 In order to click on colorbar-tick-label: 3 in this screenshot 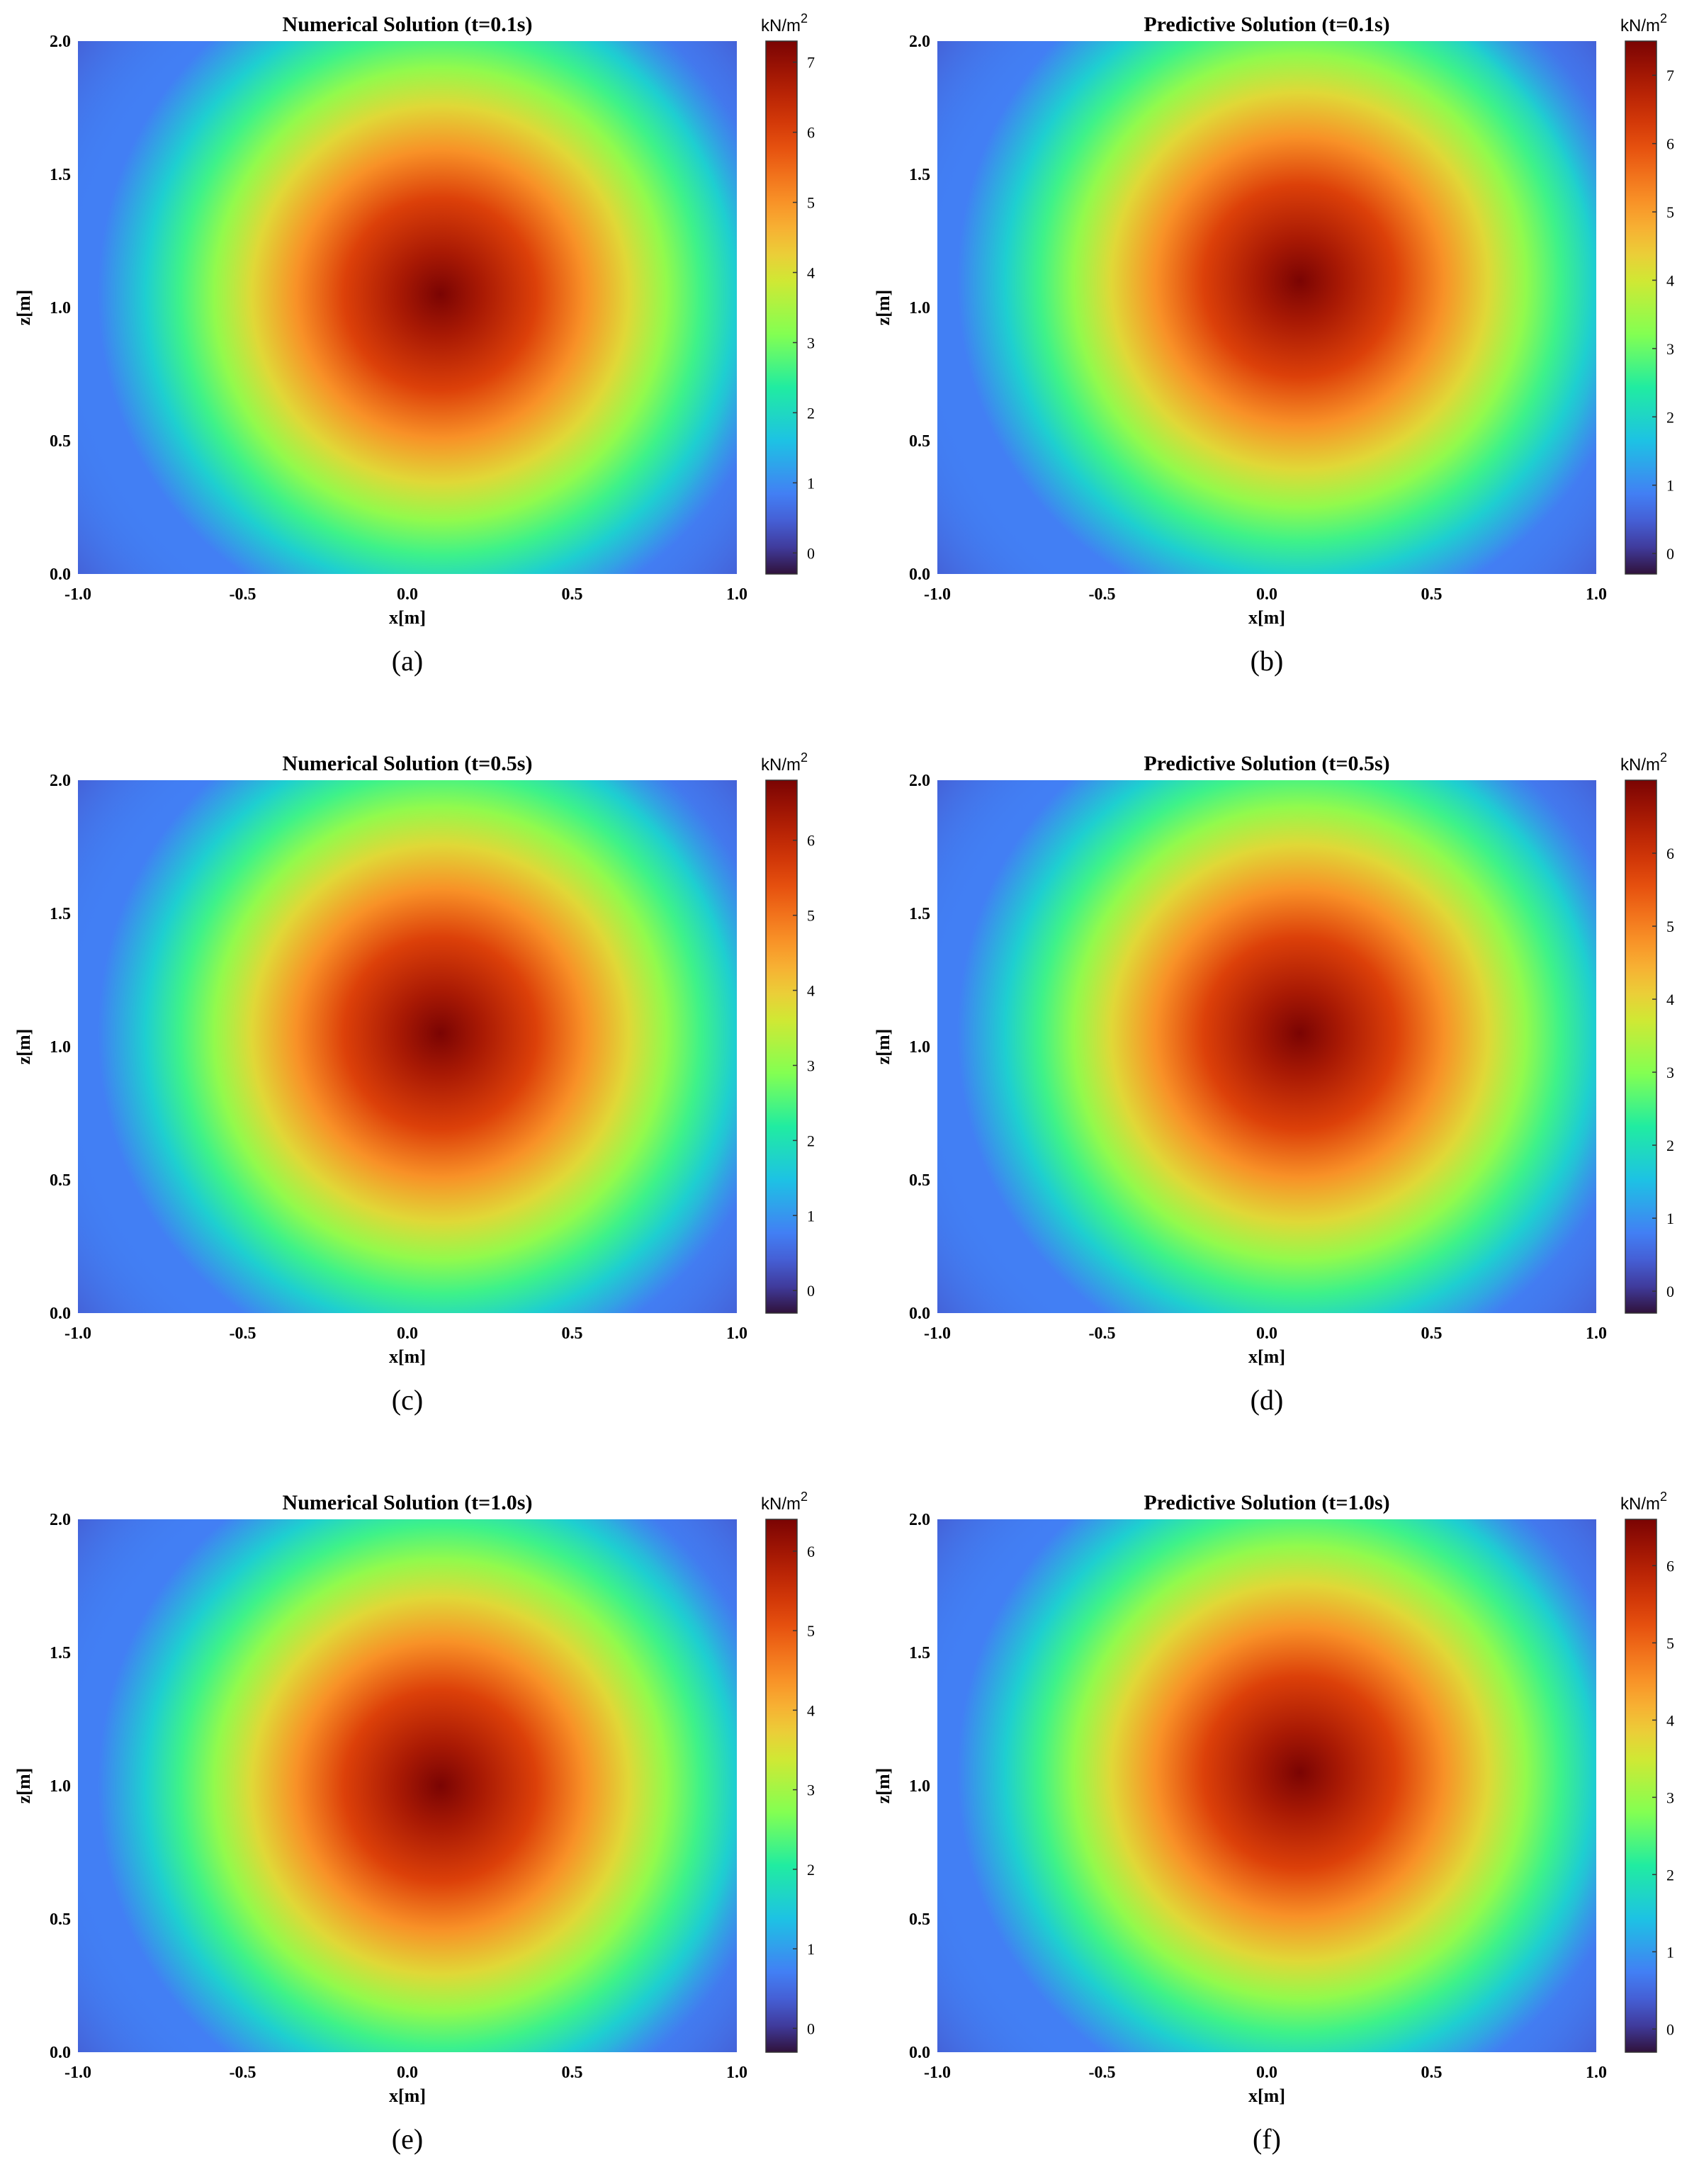, I will do `click(1670, 1072)`.